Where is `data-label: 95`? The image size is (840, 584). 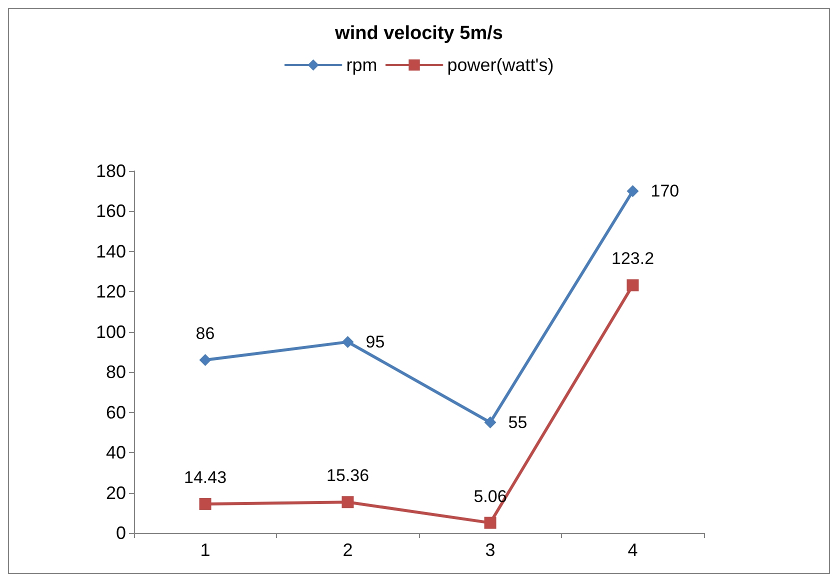 data-label: 95 is located at coordinates (375, 342).